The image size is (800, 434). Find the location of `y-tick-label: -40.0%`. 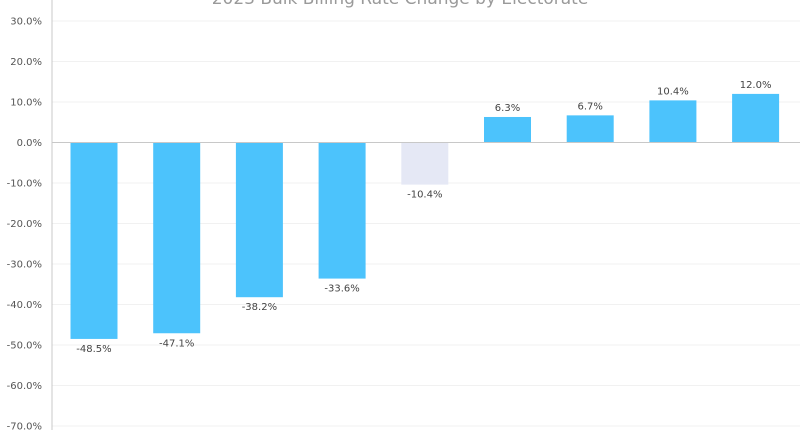

y-tick-label: -40.0% is located at coordinates (24, 305).